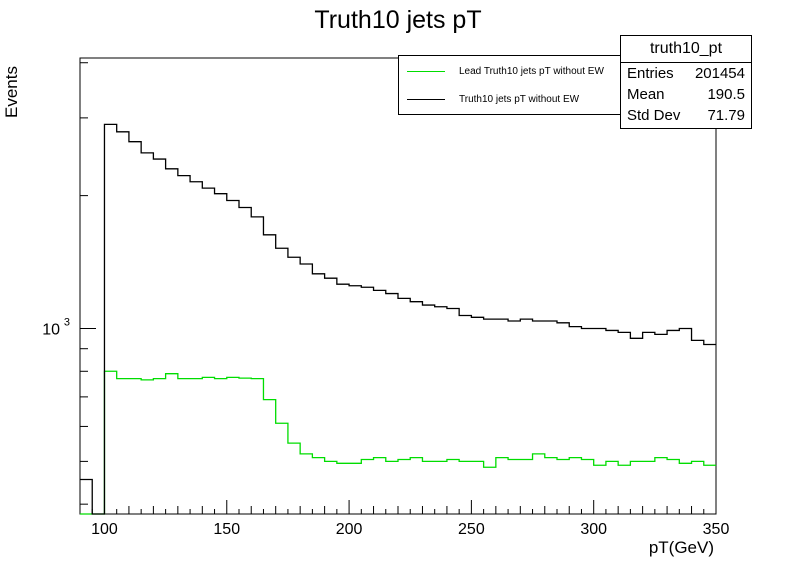  What do you see at coordinates (104, 529) in the screenshot?
I see `x-tick-label: 100` at bounding box center [104, 529].